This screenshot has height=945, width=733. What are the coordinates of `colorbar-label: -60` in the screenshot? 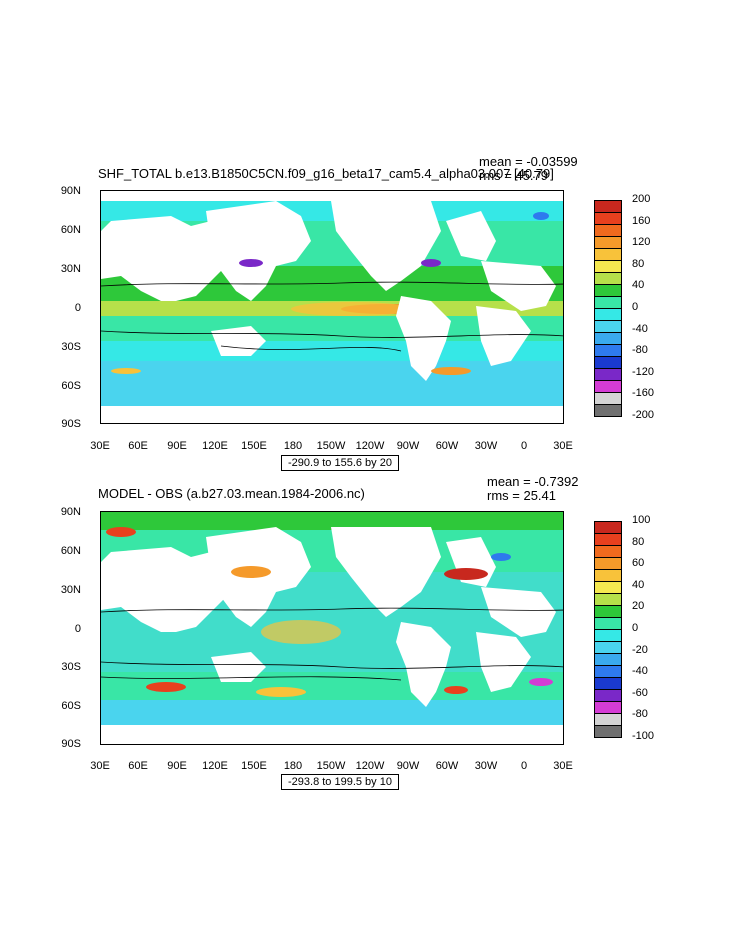 It's located at (640, 692).